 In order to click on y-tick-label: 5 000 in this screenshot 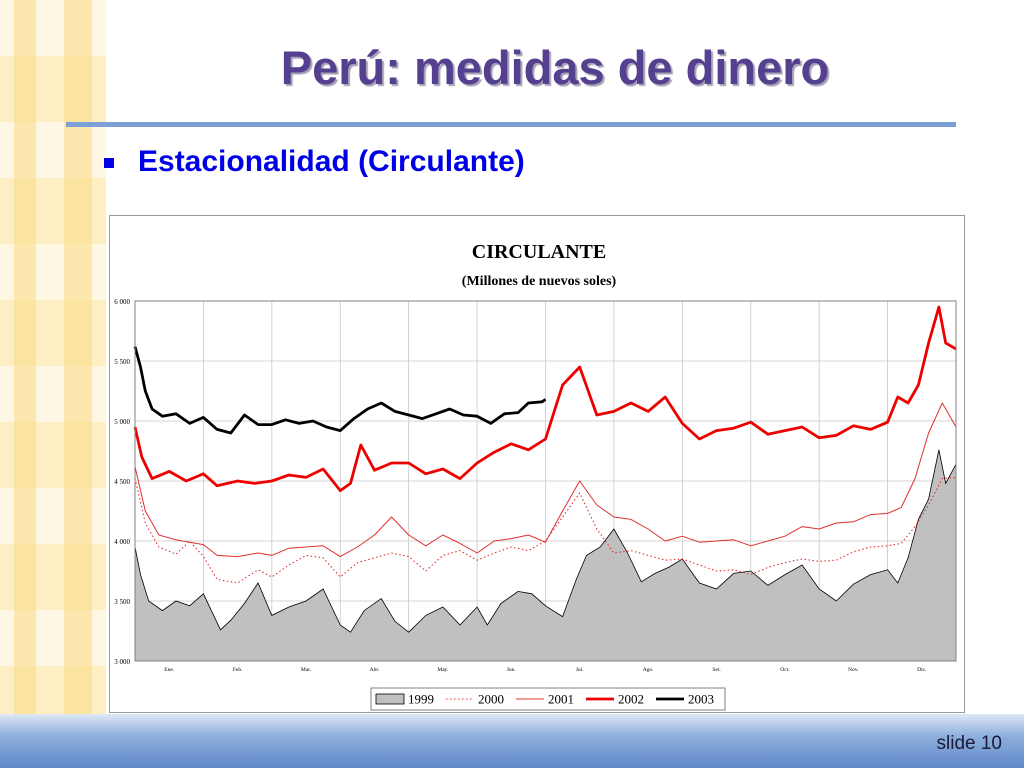, I will do `click(122, 422)`.